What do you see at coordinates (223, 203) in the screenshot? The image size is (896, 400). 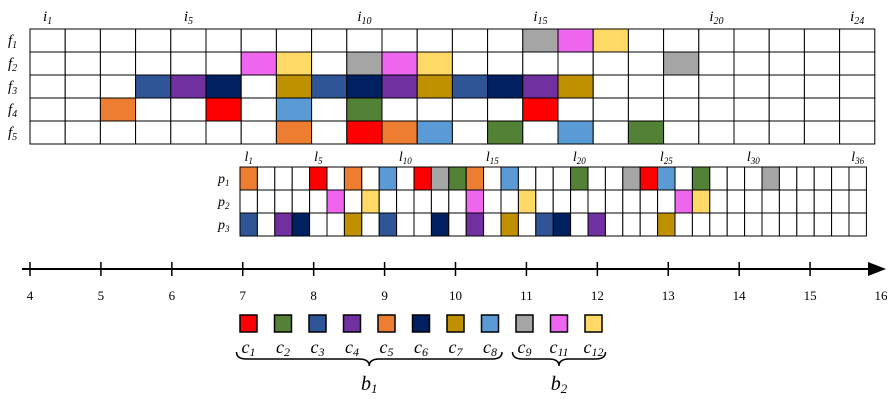 I see `row-label-p2: p2` at bounding box center [223, 203].